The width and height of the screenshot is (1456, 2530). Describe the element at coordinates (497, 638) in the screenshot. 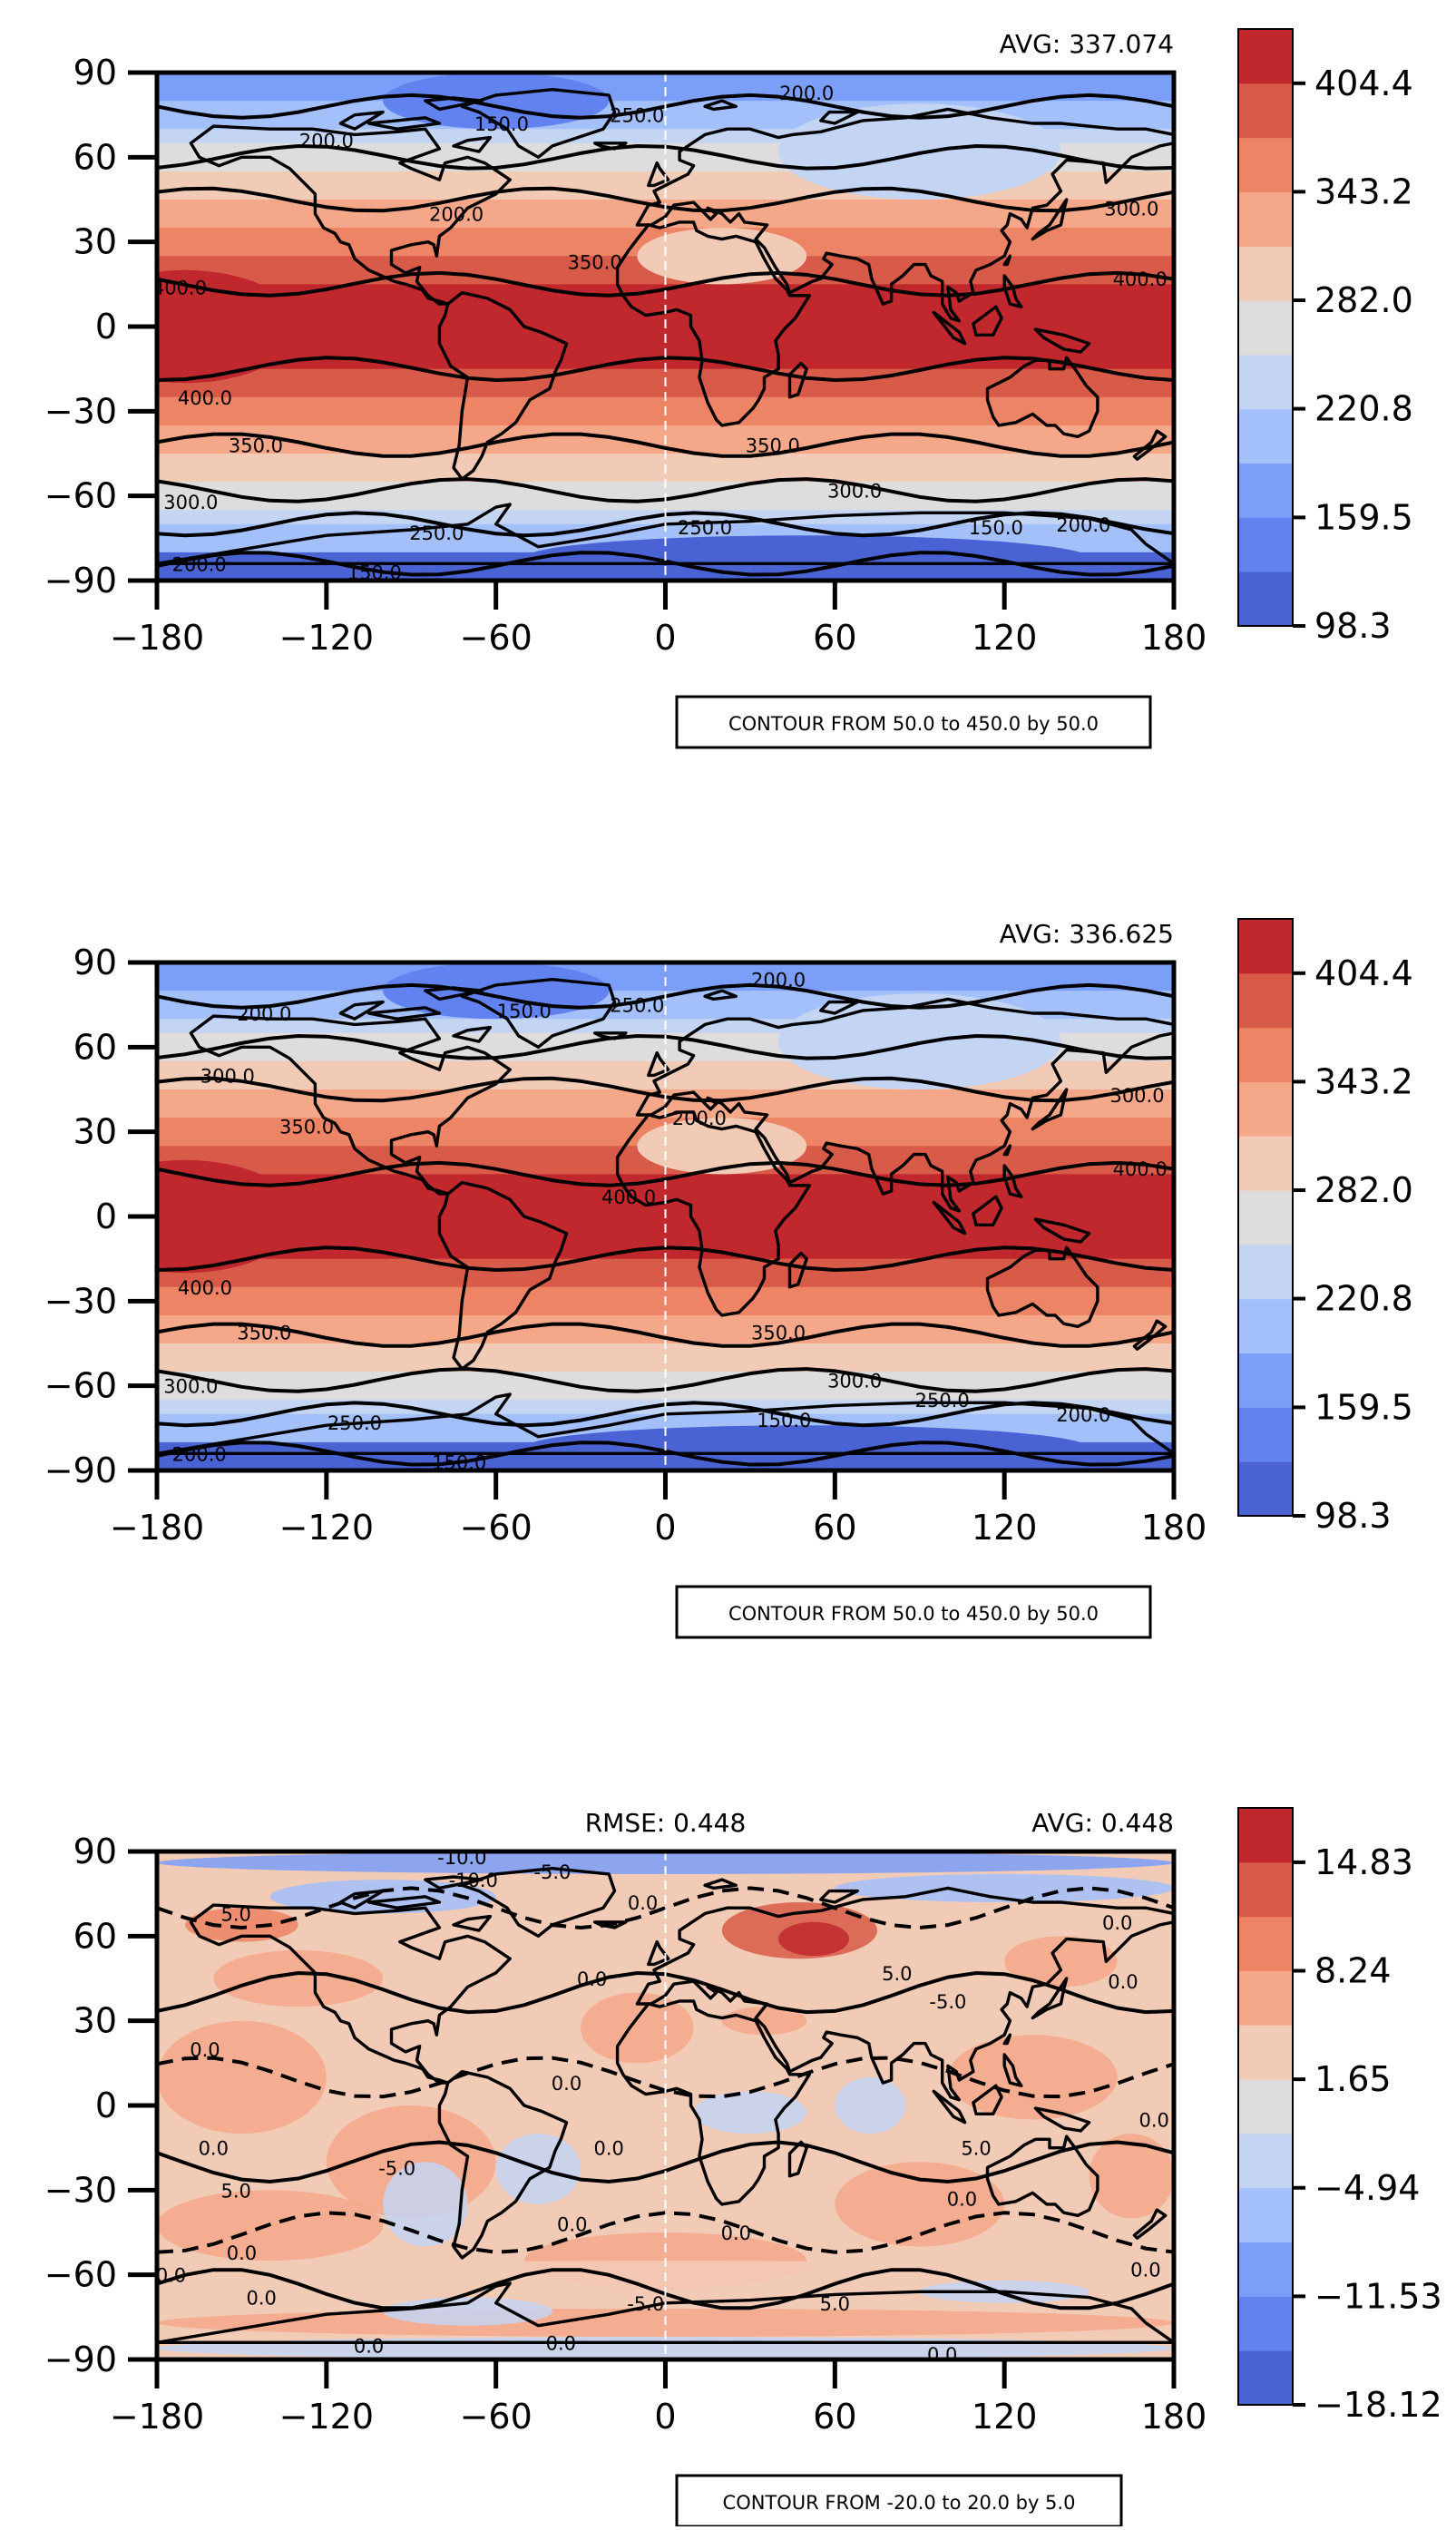

I see `x-tick-label: −60` at that location.